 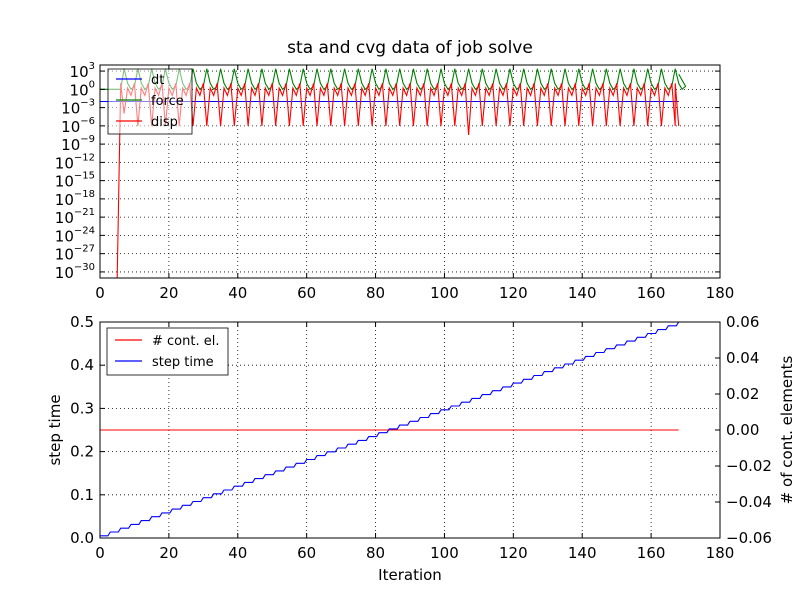 I want to click on top-x-tick-label: 40, so click(x=237, y=293).